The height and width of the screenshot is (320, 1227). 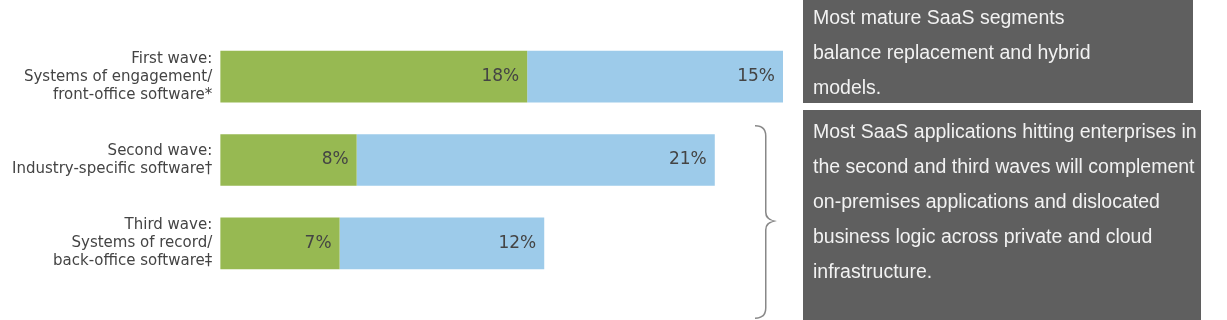 I want to click on text: Most mature SaaS segments balance replacement and hybrid models., so click(x=998, y=51).